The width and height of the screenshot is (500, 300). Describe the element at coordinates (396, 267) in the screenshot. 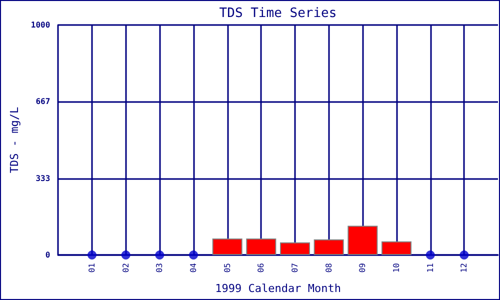

I see `x-tick-label: 10` at that location.